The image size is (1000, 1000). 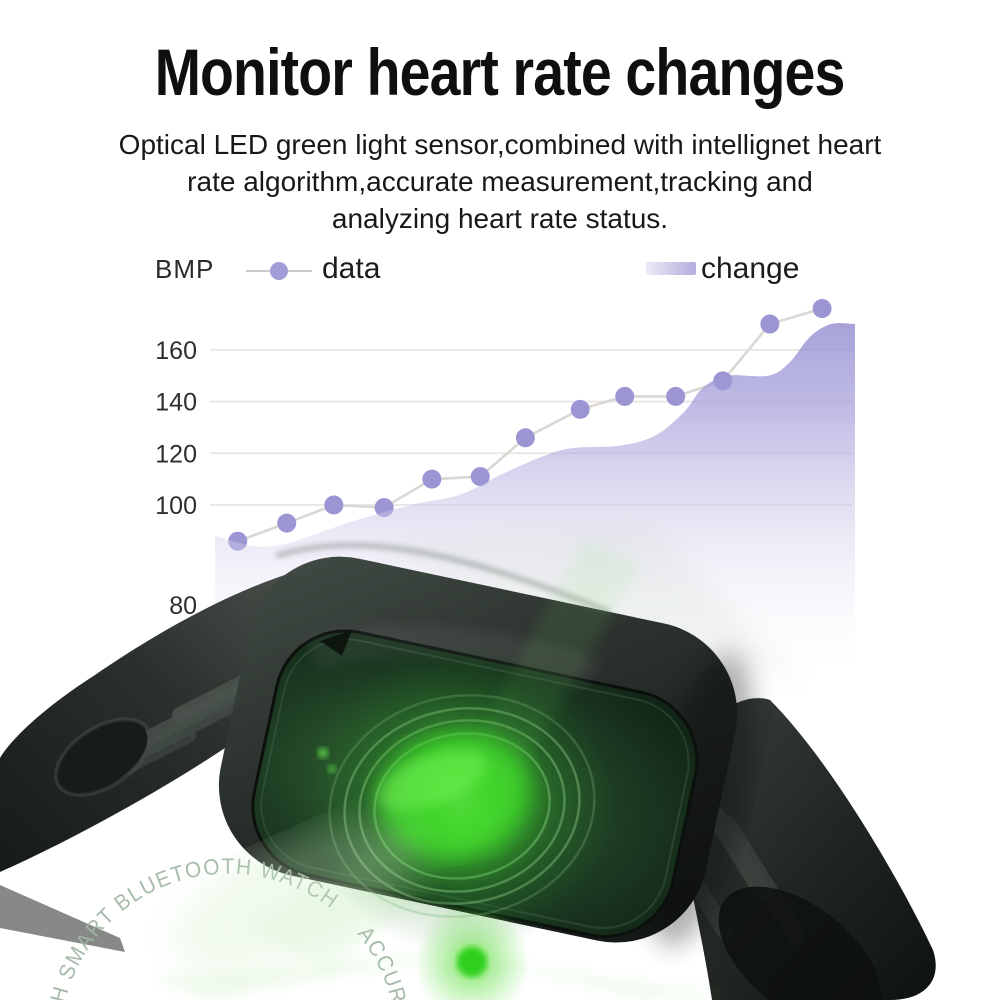 I want to click on bottom-glow-dot, so click(x=472, y=962).